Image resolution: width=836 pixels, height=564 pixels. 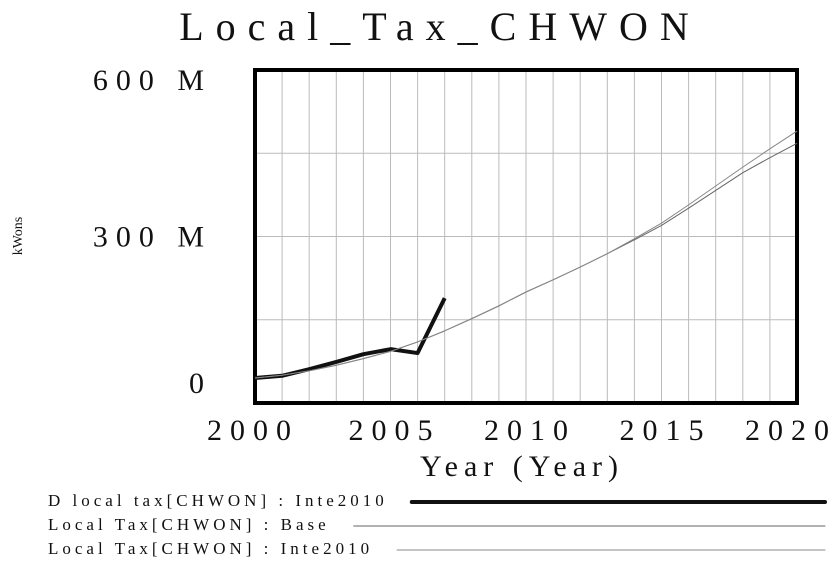 What do you see at coordinates (530, 430) in the screenshot?
I see `x-tick-label: 2010` at bounding box center [530, 430].